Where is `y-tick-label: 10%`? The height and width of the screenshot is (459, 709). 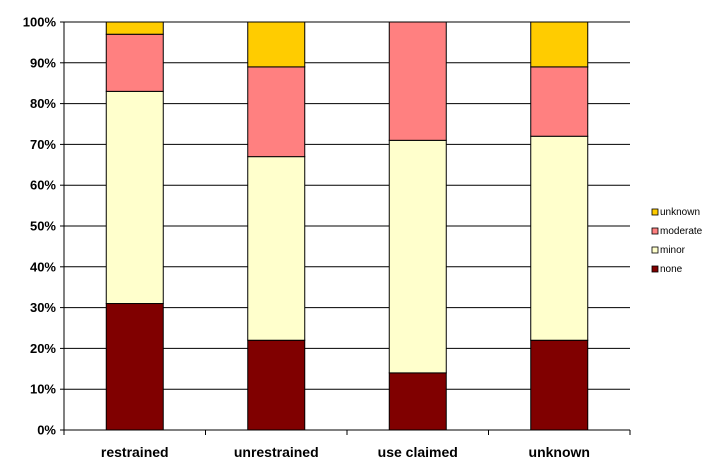 y-tick-label: 10% is located at coordinates (43, 389).